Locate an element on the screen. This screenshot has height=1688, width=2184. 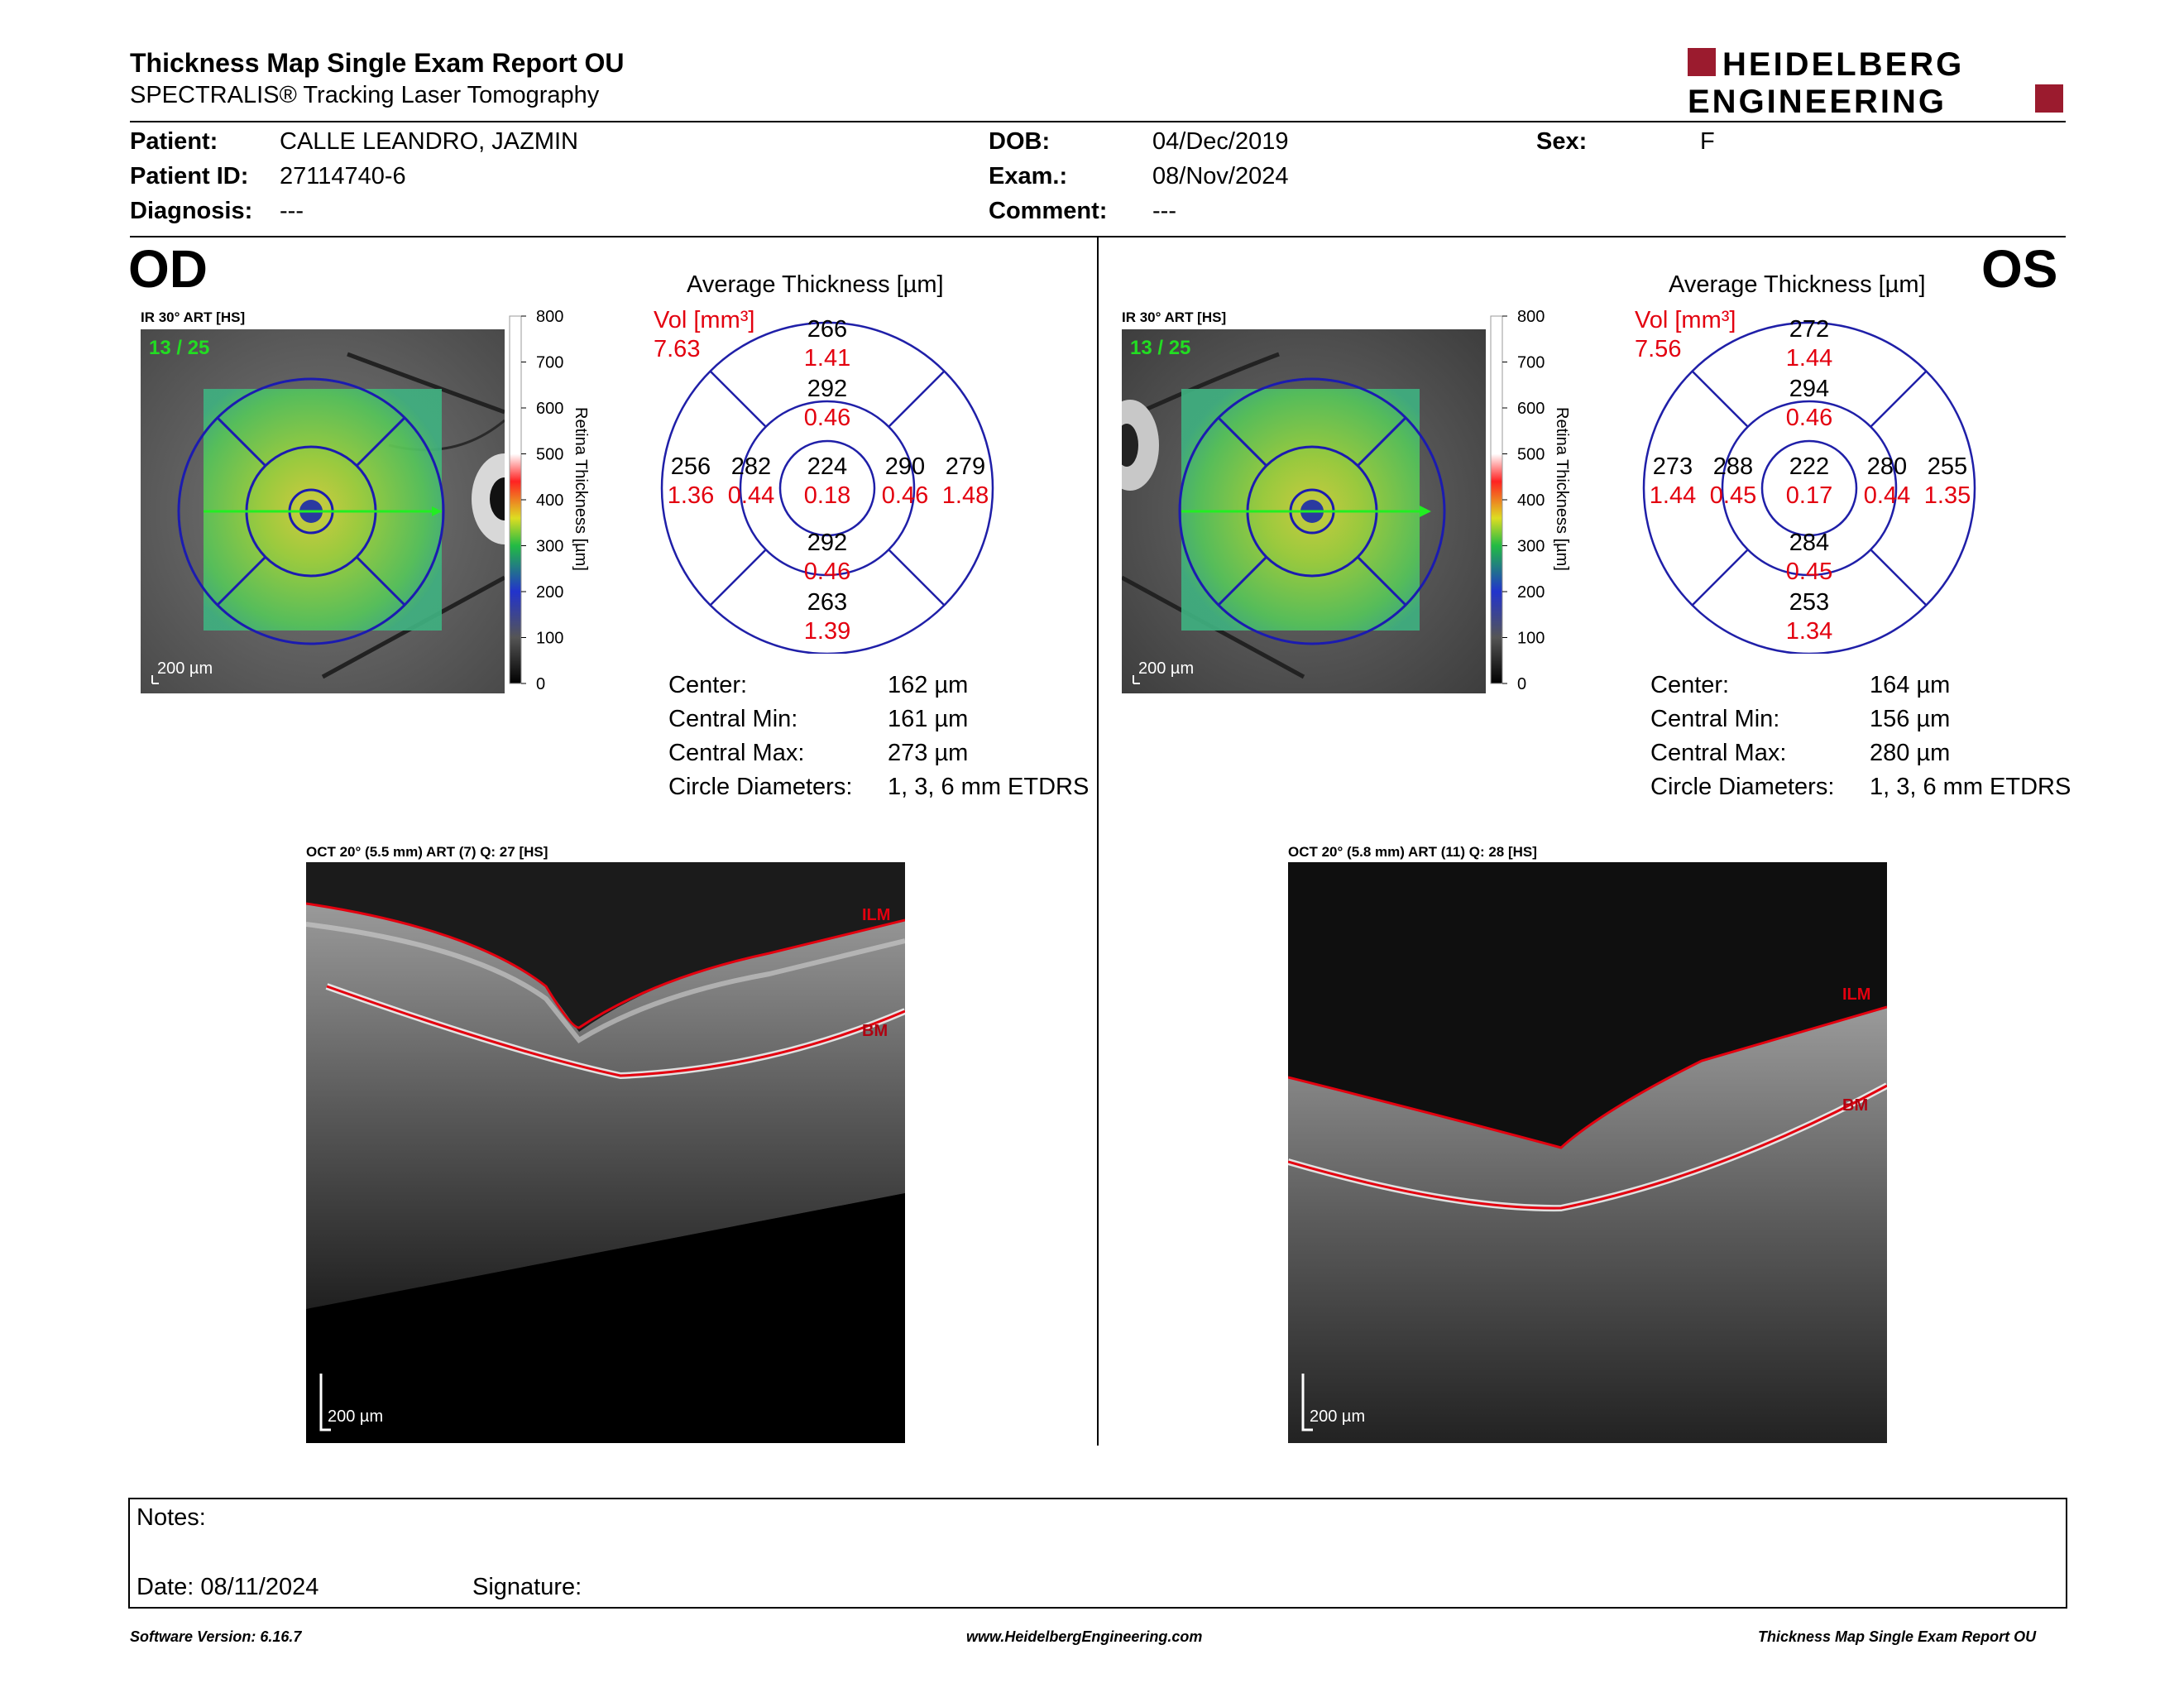
os-cmin-value: 156 µm is located at coordinates (1910, 719).